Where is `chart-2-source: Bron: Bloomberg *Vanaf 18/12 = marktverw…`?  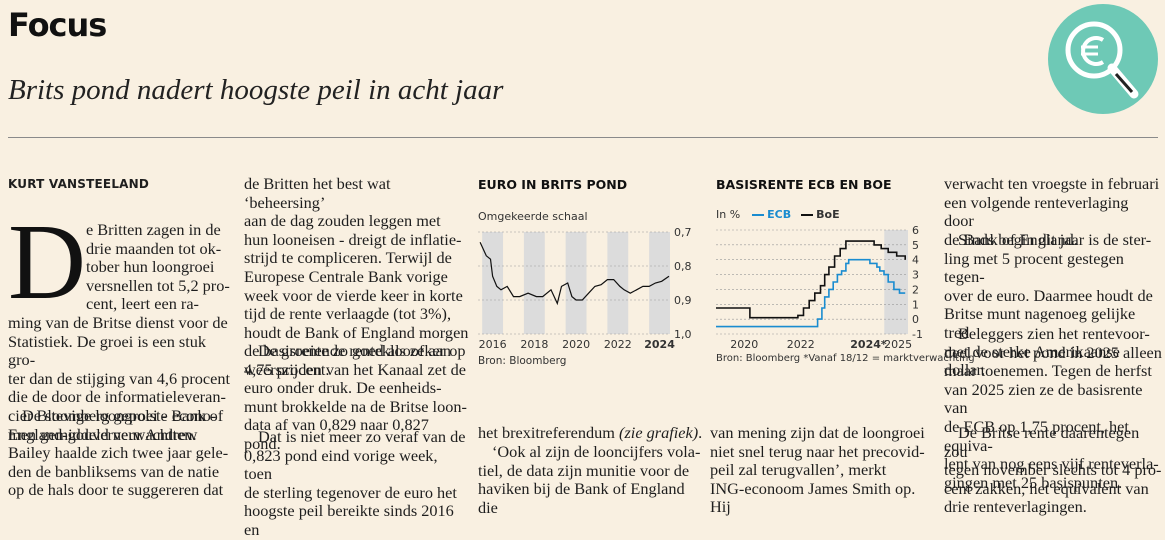
chart-2-source: Bron: Bloomberg *Vanaf 18/12 = marktverw… is located at coordinates (845, 358).